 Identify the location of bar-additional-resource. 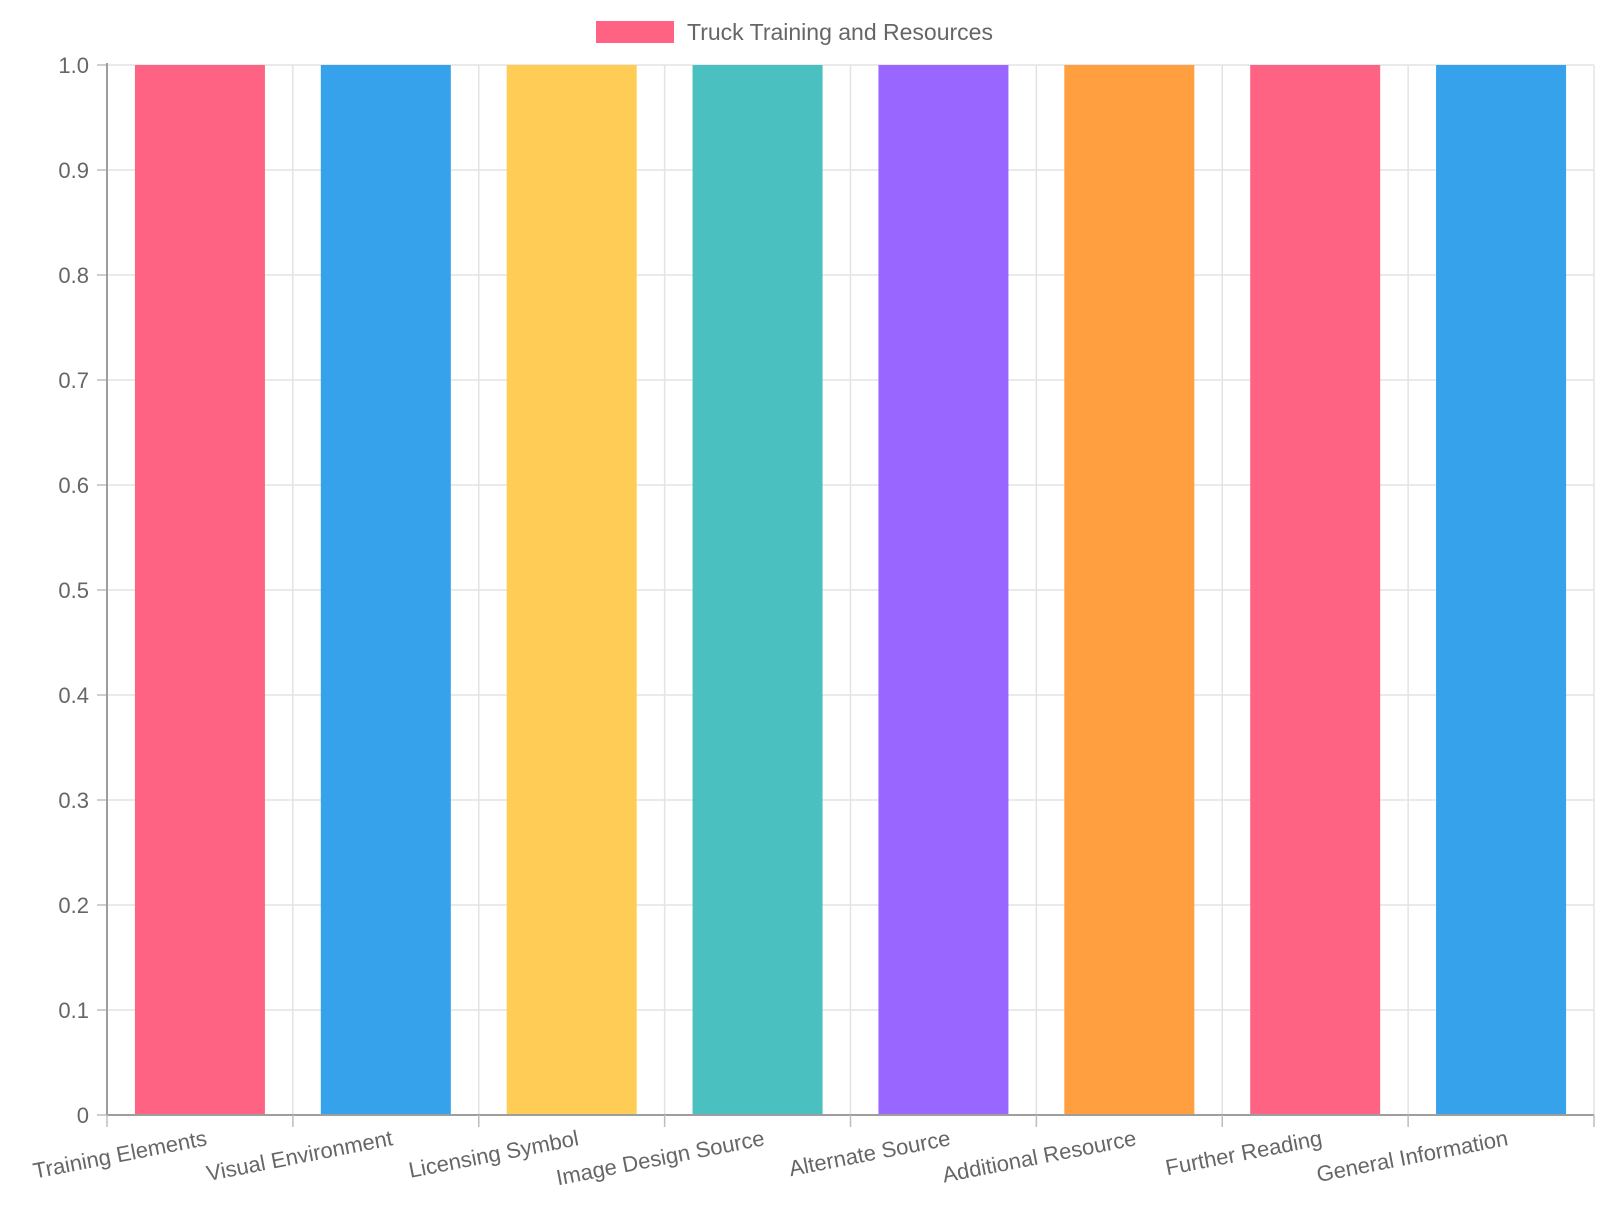
(1129, 590).